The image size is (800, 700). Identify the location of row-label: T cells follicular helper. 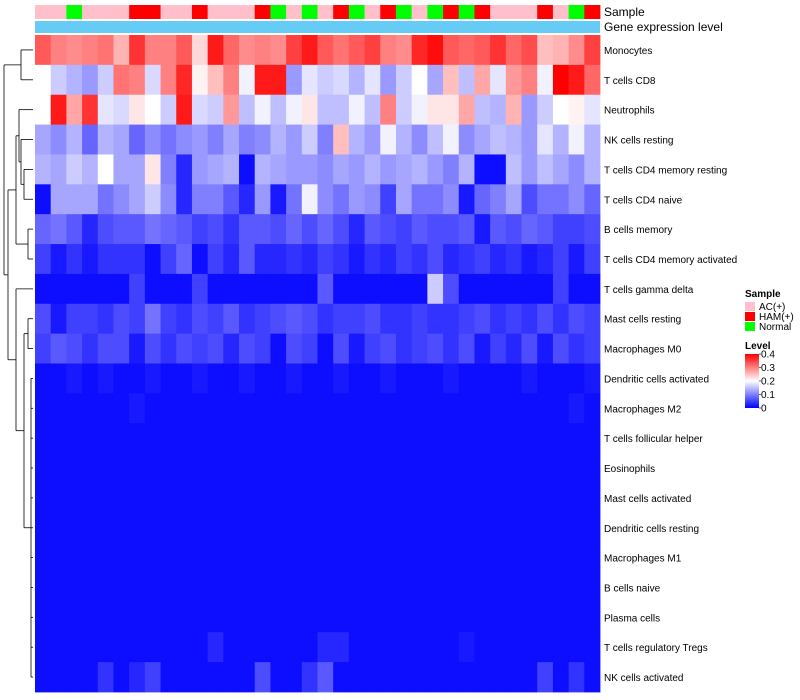
(653, 439).